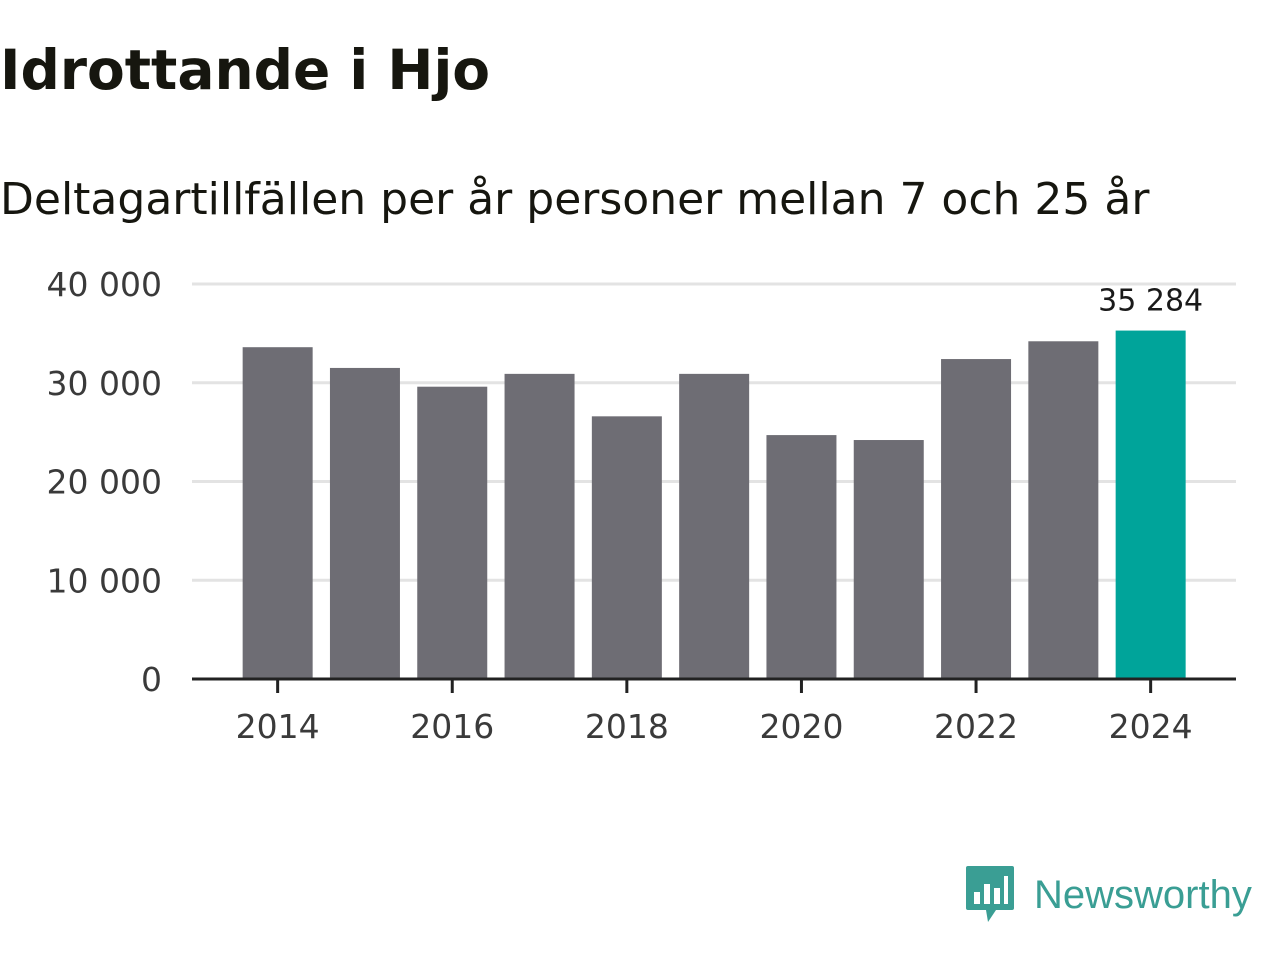 This screenshot has width=1280, height=960. Describe the element at coordinates (801, 726) in the screenshot. I see `x-tick-label: 2020` at that location.